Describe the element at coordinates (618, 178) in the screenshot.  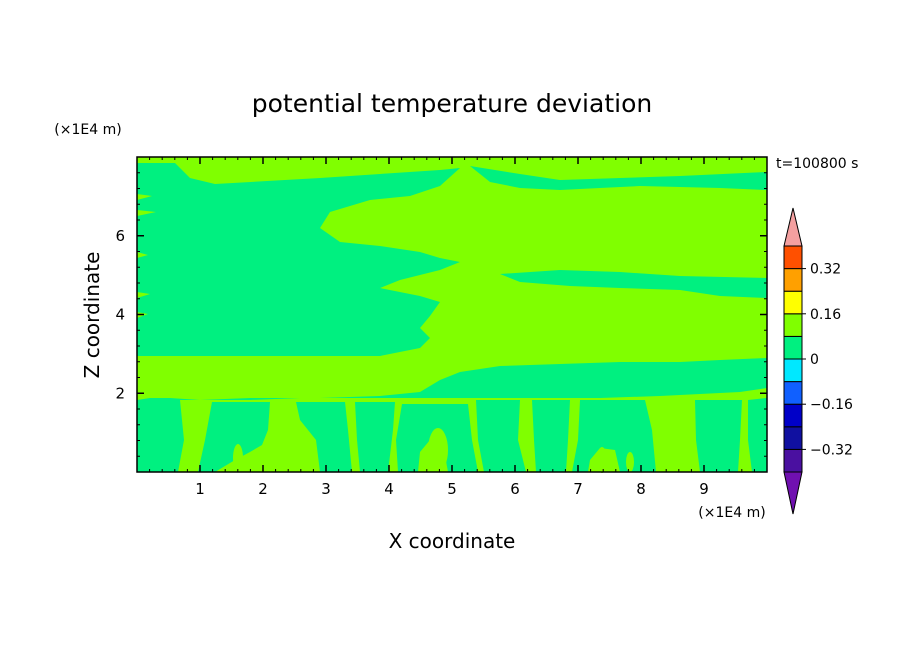
I see `right-upper-negative-field` at that location.